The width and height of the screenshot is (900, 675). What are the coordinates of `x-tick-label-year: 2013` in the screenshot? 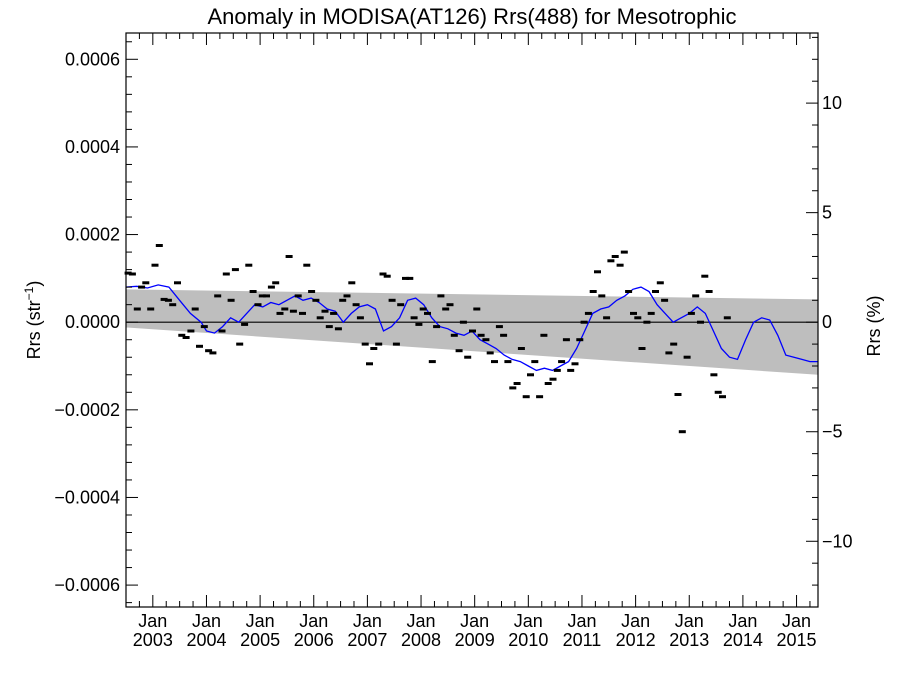 It's located at (689, 640).